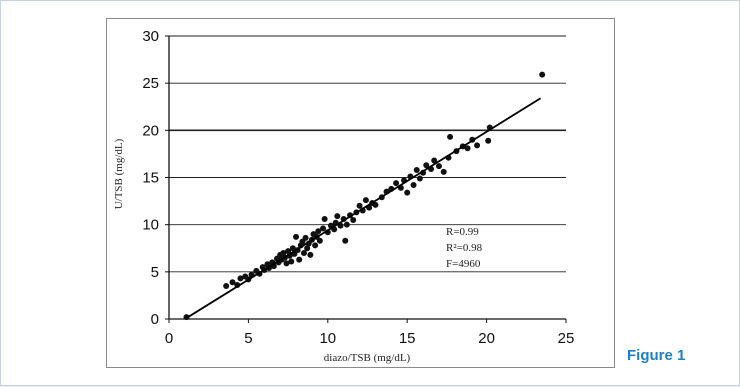 The width and height of the screenshot is (740, 387). What do you see at coordinates (367, 358) in the screenshot?
I see `x-axis-title: diazo/TSB (mg/dL)` at bounding box center [367, 358].